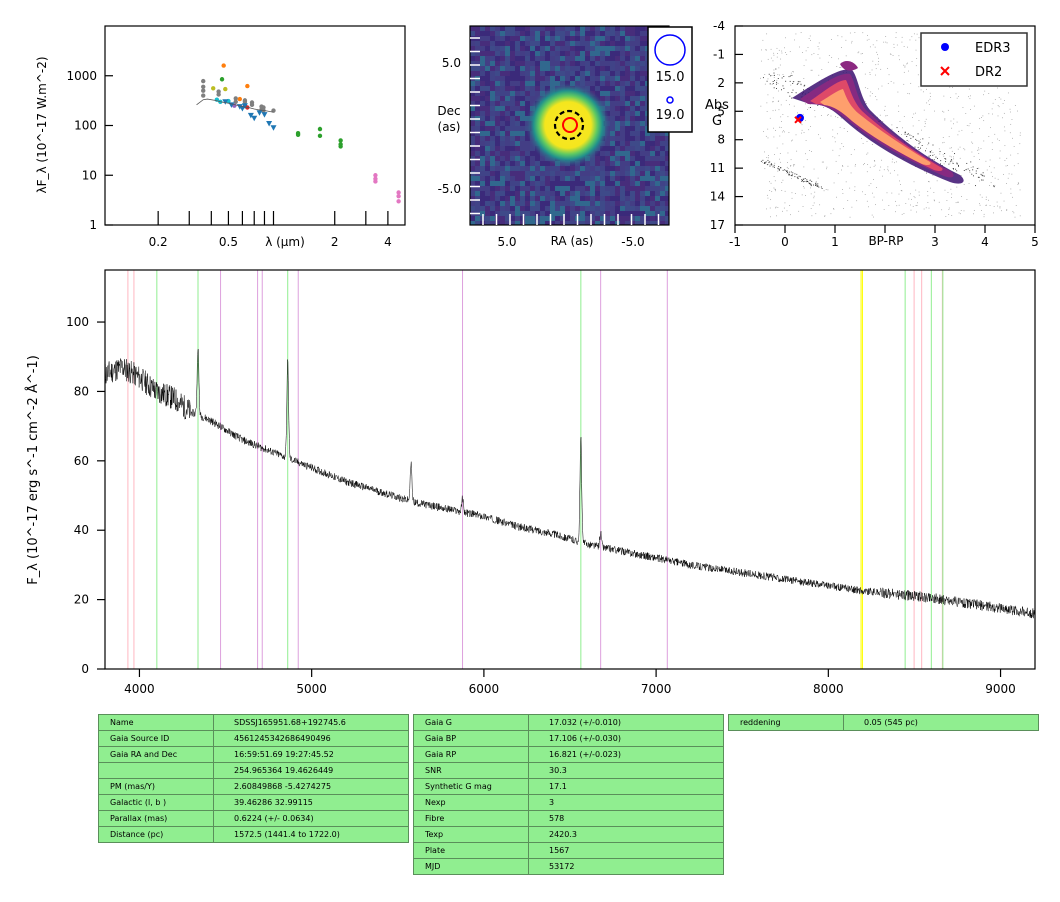  I want to click on info-key: Gaia Source ID, so click(156, 738).